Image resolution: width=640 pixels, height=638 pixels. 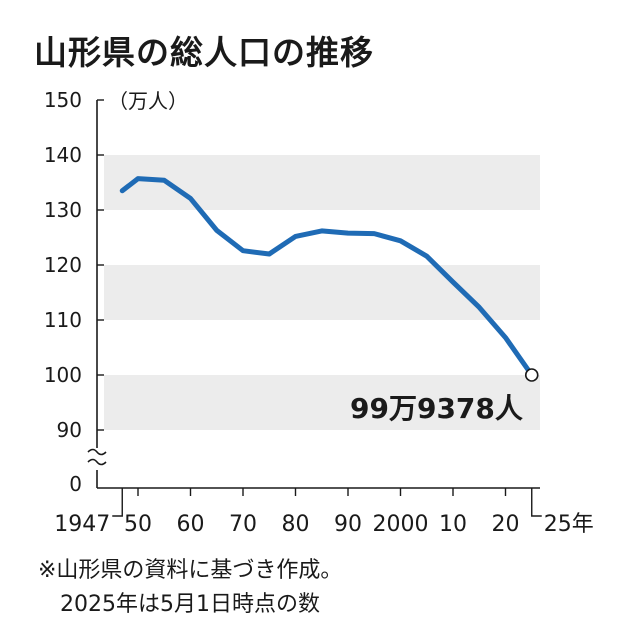 I want to click on x-tick-labels: 1947 50 60 70 80 90 2000 10 20 25年, so click(x=324, y=512).